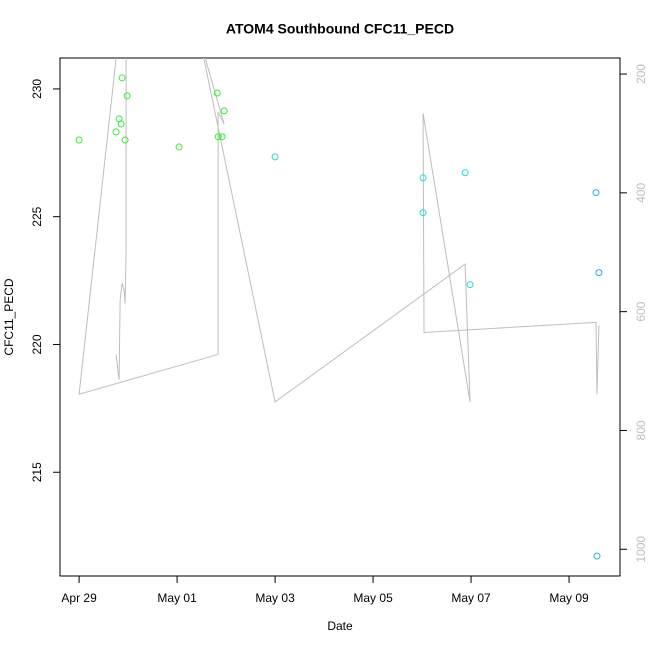 The width and height of the screenshot is (650, 650). What do you see at coordinates (641, 549) in the screenshot?
I see `y2-tick-label: 1000` at bounding box center [641, 549].